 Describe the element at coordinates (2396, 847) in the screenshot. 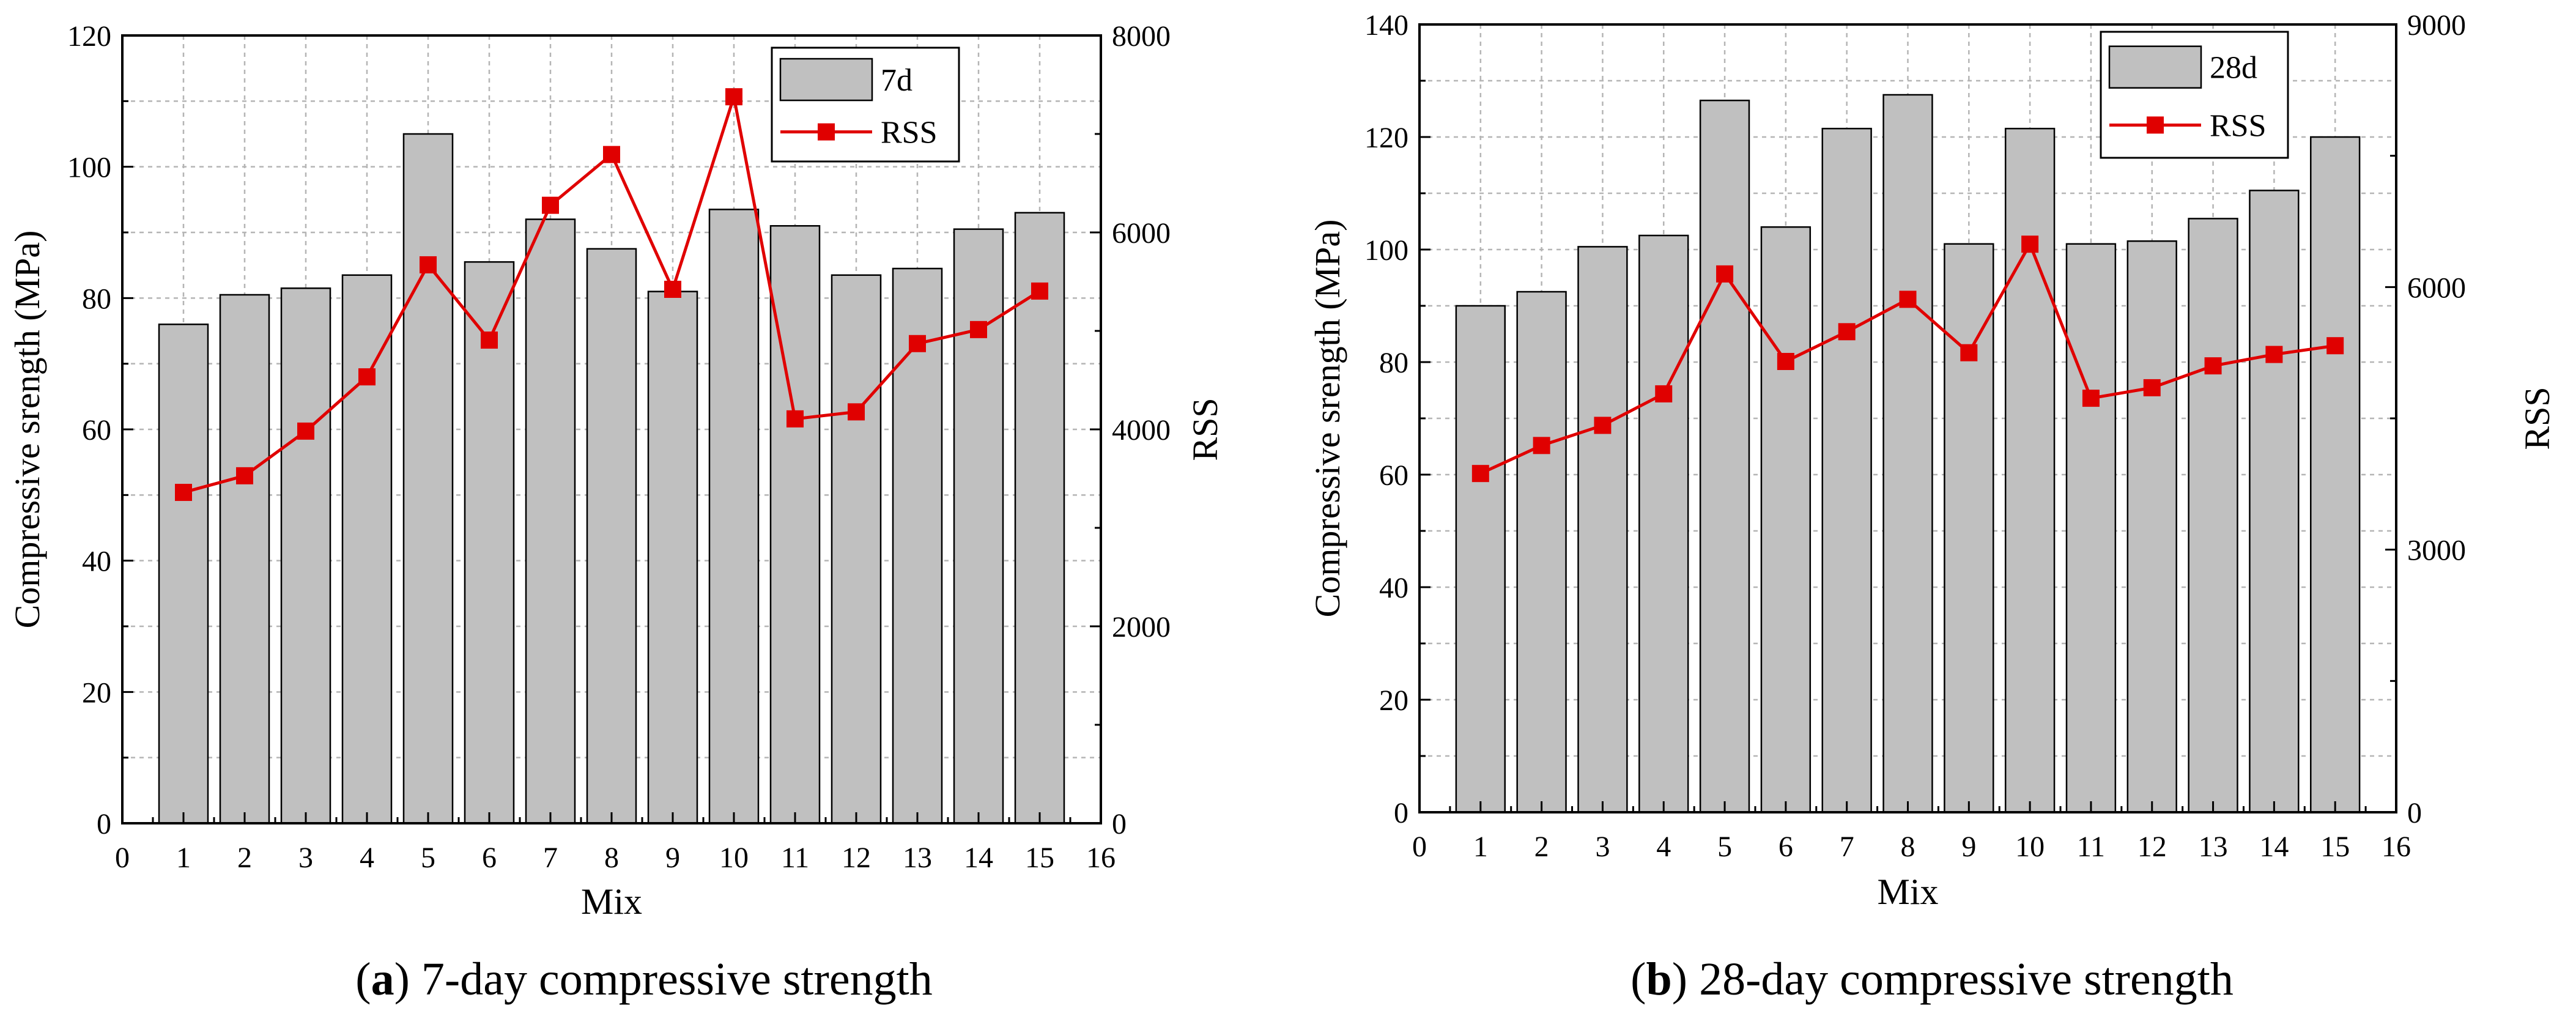

I see `x-tick-label: 16` at that location.